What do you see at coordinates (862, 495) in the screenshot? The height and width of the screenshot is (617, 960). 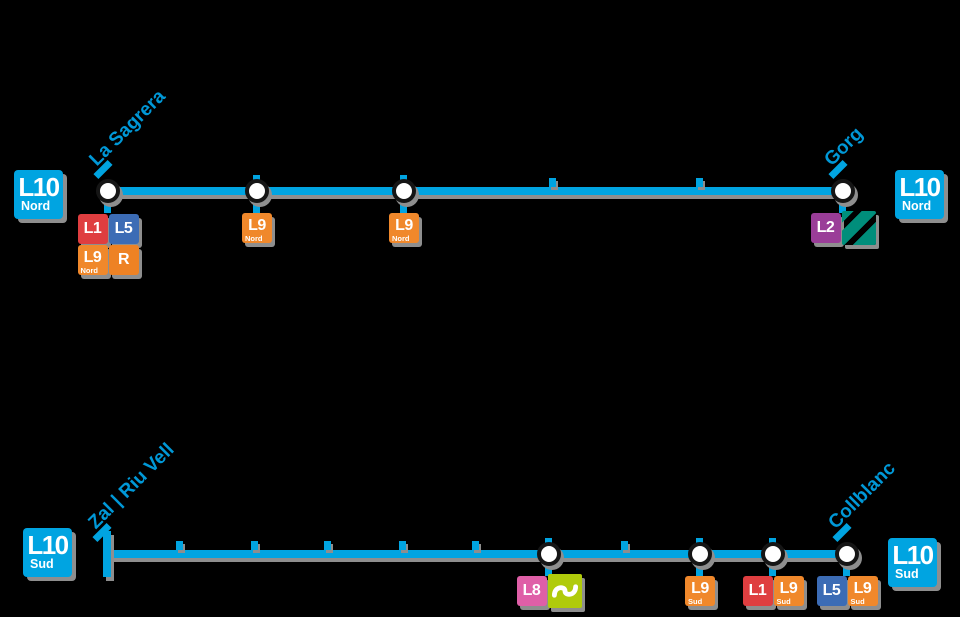 I see `station-name: Collblanc` at bounding box center [862, 495].